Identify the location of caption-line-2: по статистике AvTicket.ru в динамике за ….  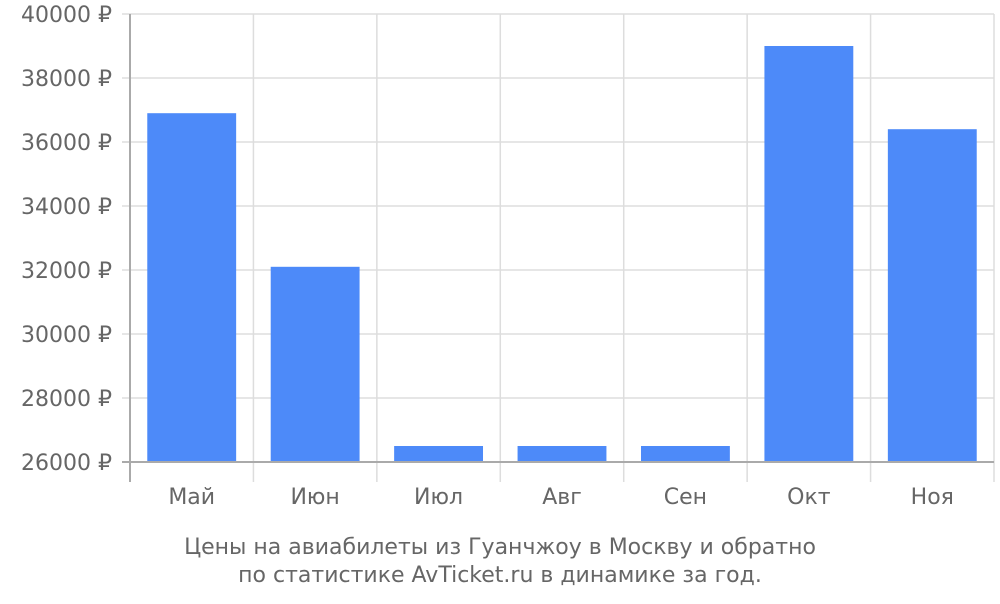
(500, 575).